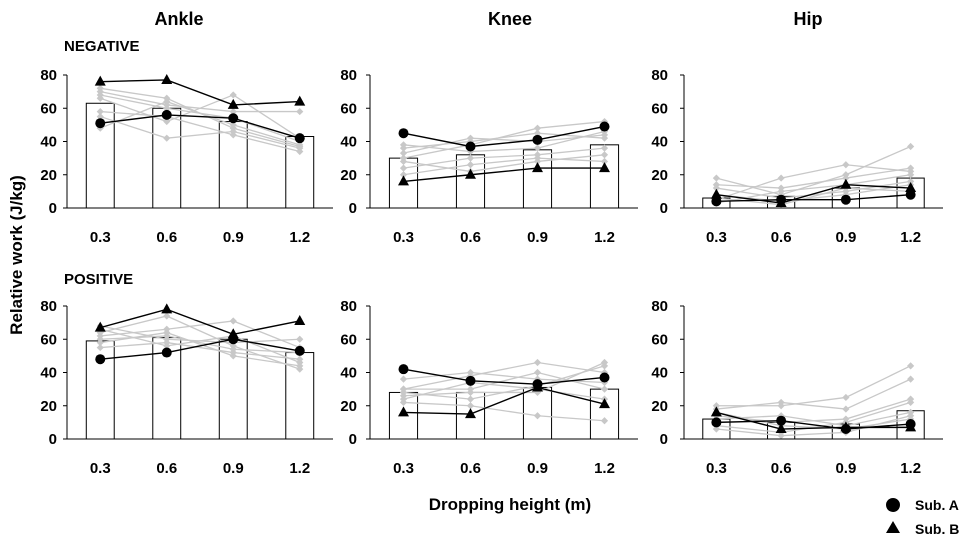 The width and height of the screenshot is (973, 543). I want to click on row-label-negative: NEGATIVE, so click(102, 46).